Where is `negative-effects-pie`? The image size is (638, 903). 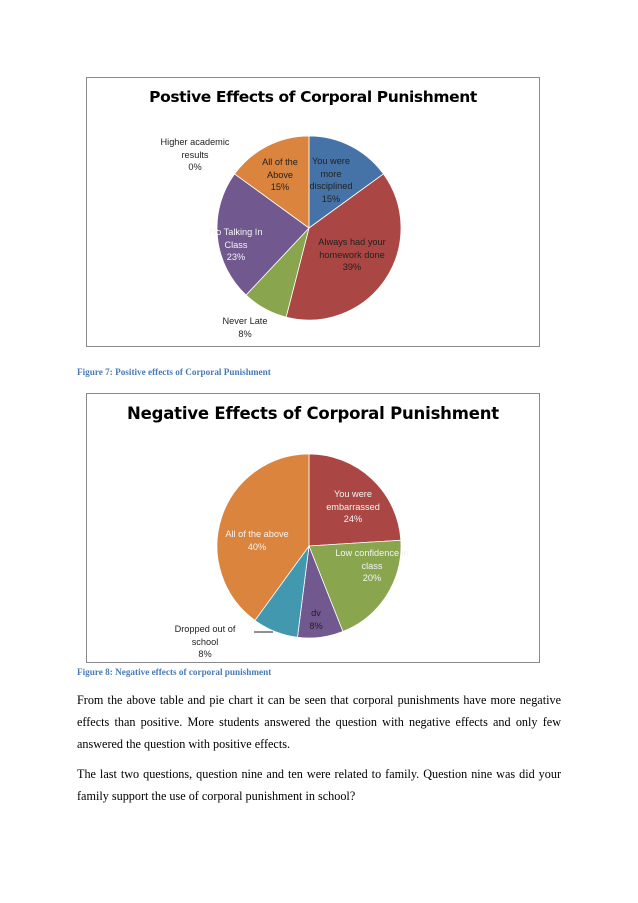
negative-effects-pie is located at coordinates (309, 546).